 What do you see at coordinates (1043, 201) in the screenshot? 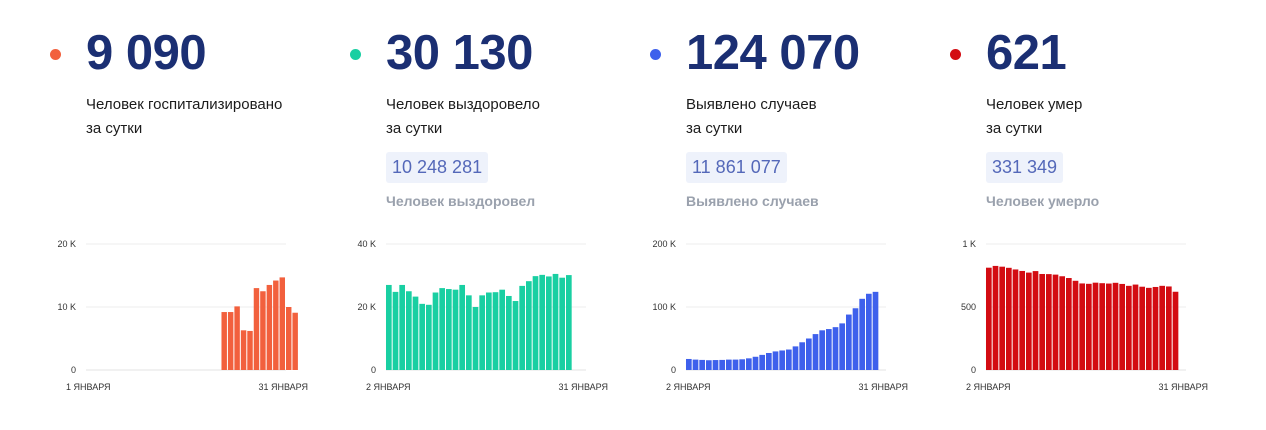
I see `cumulative-total-label: Человек умерло` at bounding box center [1043, 201].